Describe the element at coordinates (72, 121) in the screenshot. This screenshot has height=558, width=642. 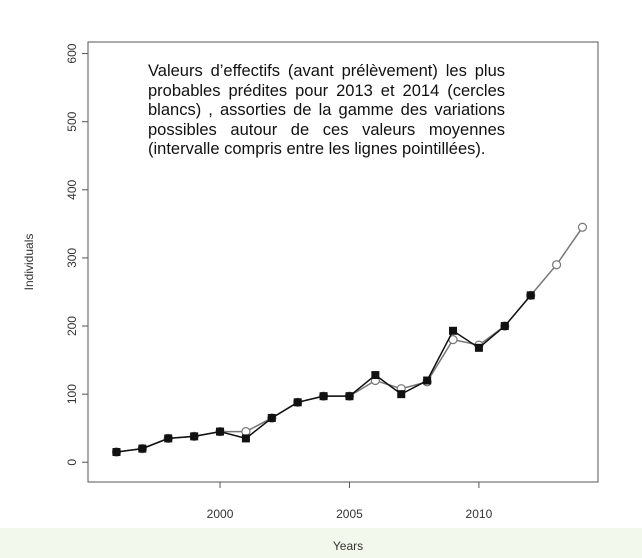
I see `y-tick-label: 500` at that location.